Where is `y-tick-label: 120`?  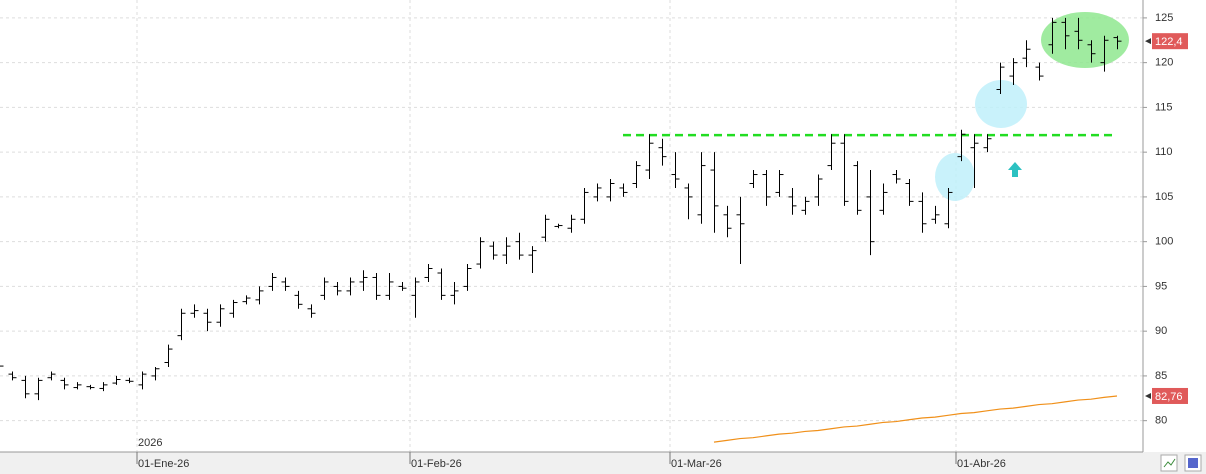 y-tick-label: 120 is located at coordinates (1164, 63).